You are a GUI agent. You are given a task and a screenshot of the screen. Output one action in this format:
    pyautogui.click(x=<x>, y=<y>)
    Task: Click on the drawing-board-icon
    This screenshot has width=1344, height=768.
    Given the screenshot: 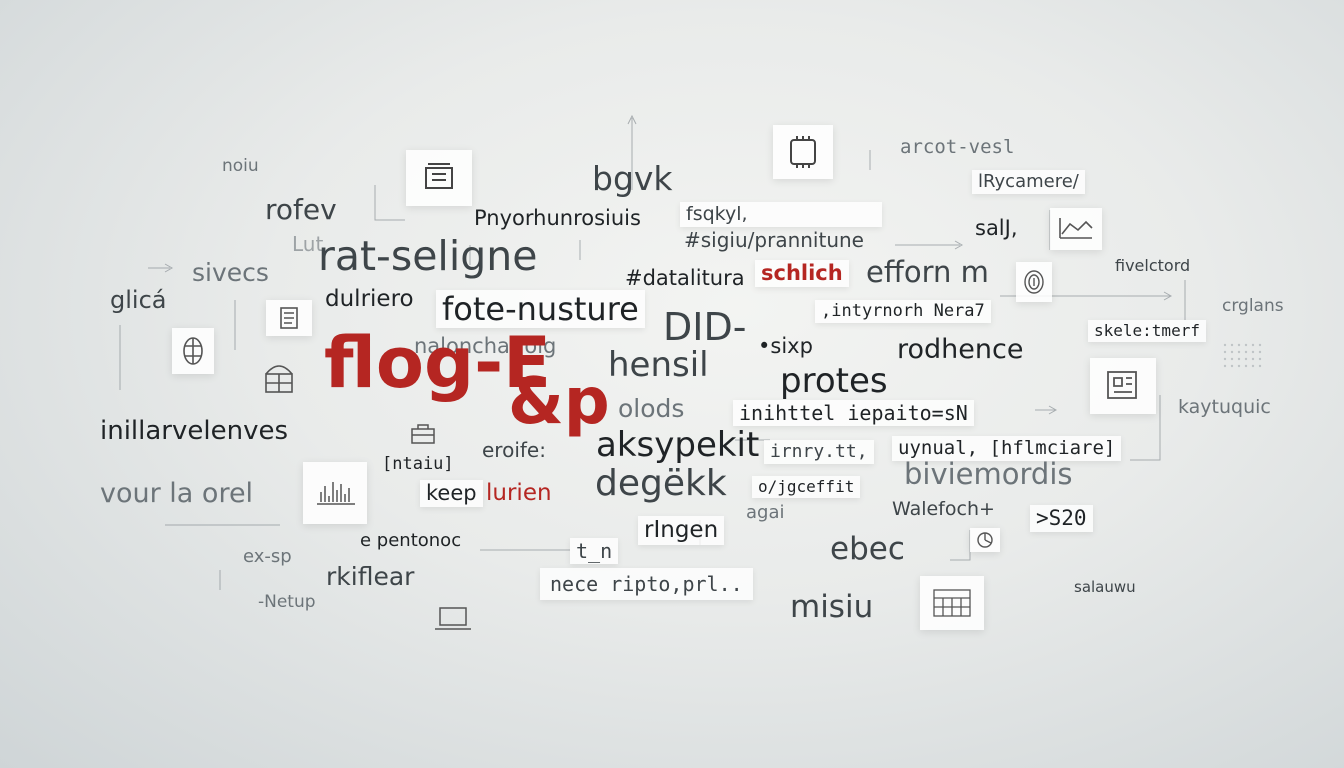 What is the action you would take?
    pyautogui.click(x=279, y=377)
    